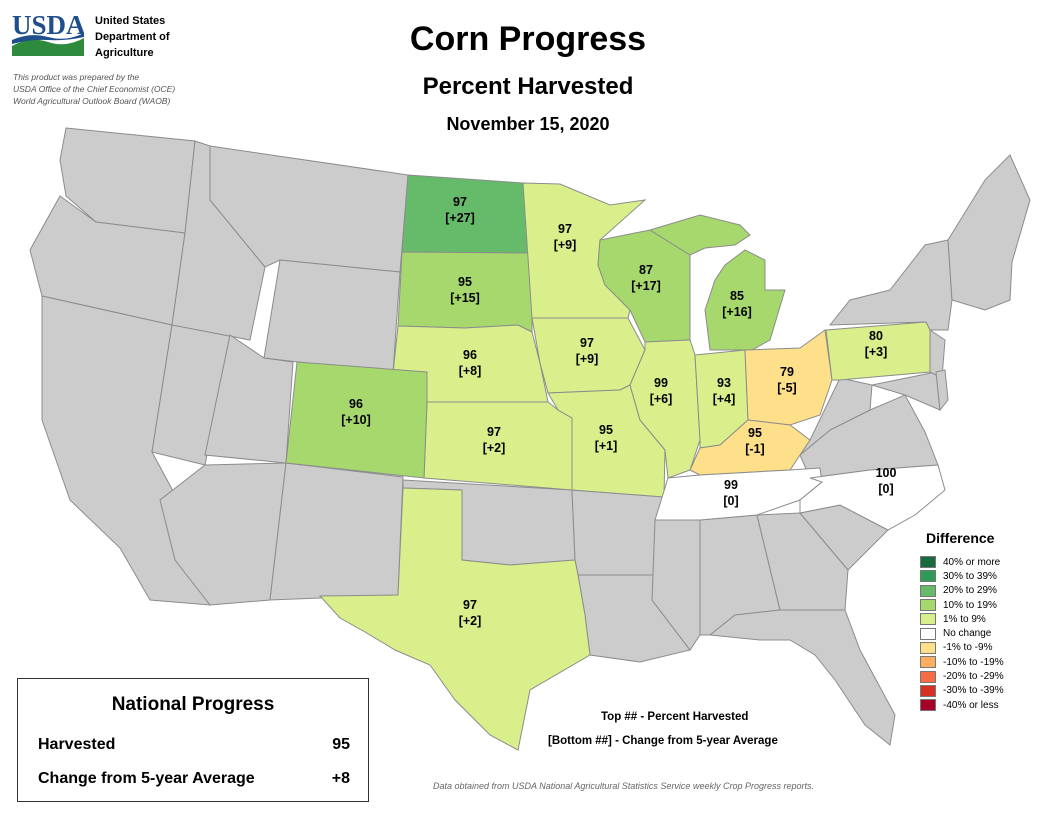 The width and height of the screenshot is (1056, 816). I want to click on label-MO-change: [+1], so click(606, 446).